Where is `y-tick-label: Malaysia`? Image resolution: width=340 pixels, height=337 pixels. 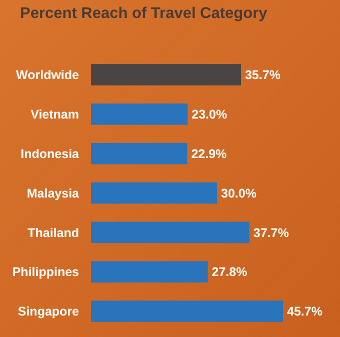 y-tick-label: Malaysia is located at coordinates (53, 193).